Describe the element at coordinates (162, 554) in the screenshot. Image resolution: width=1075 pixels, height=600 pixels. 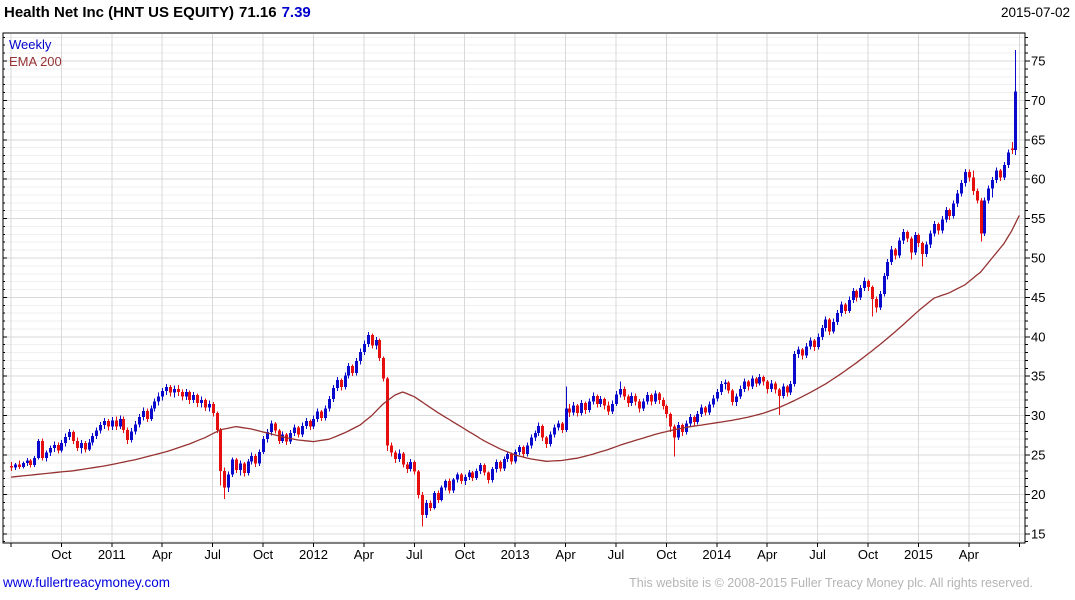
I see `x-axis-label: Apr` at that location.